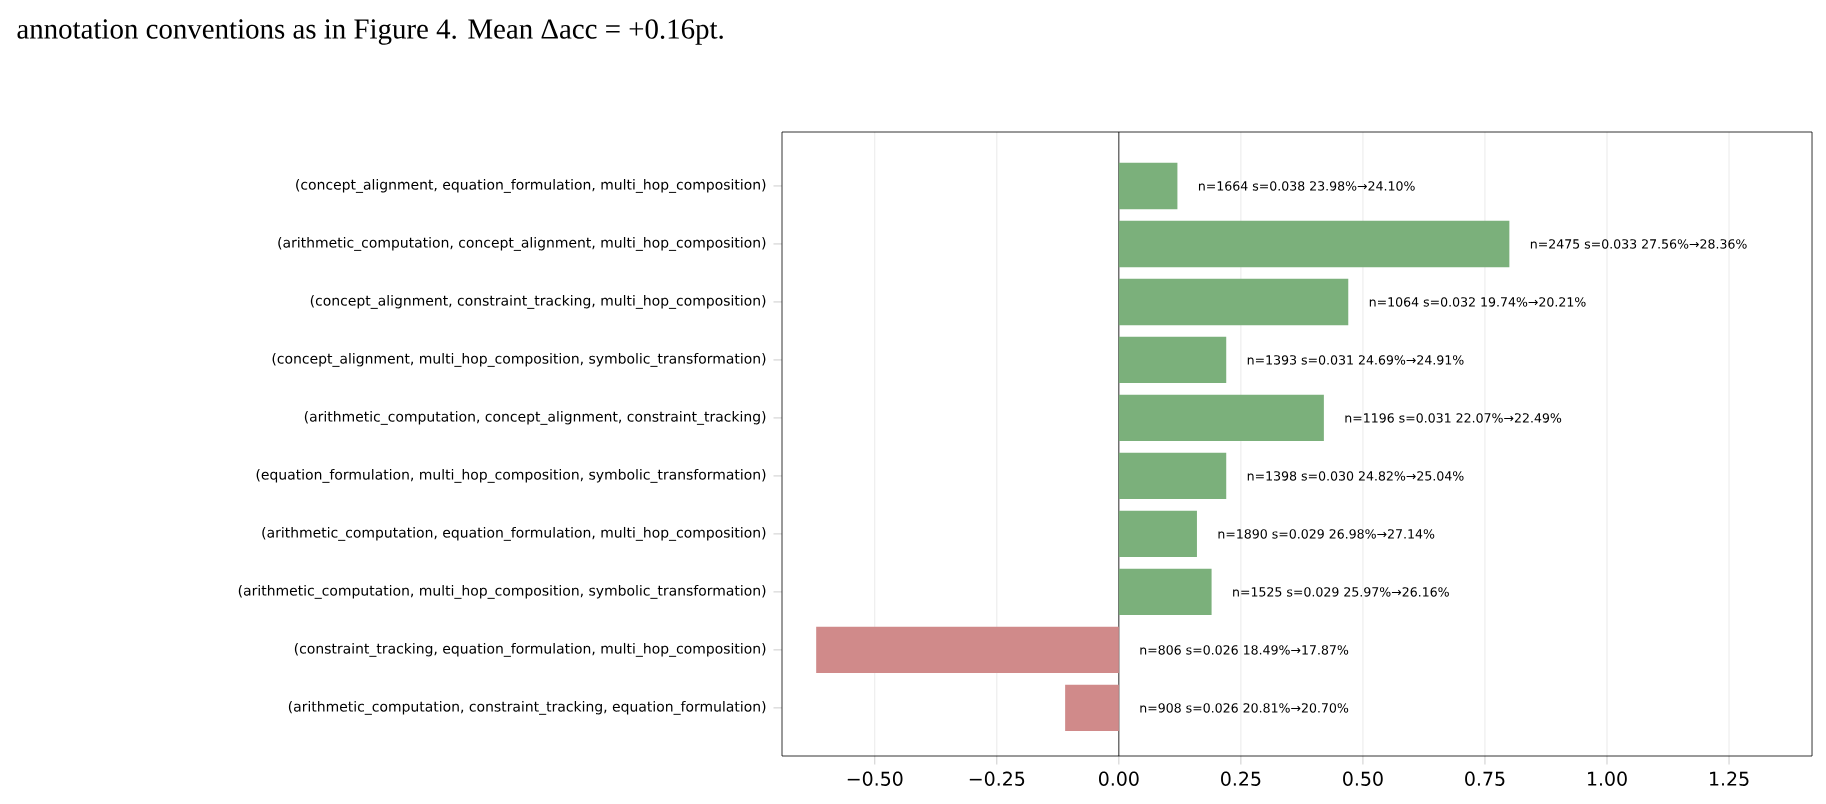  Describe the element at coordinates (1607, 778) in the screenshot. I see `x-tick-label: 1.00` at that location.